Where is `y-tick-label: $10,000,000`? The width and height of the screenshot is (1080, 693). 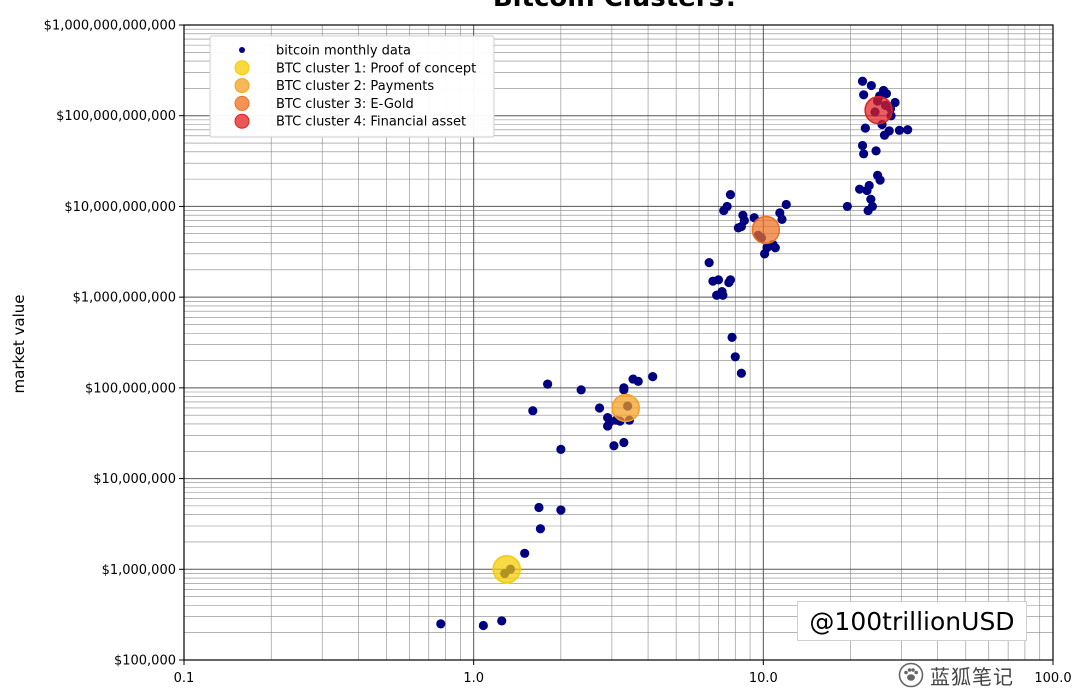
y-tick-label: $10,000,000 is located at coordinates (134, 479).